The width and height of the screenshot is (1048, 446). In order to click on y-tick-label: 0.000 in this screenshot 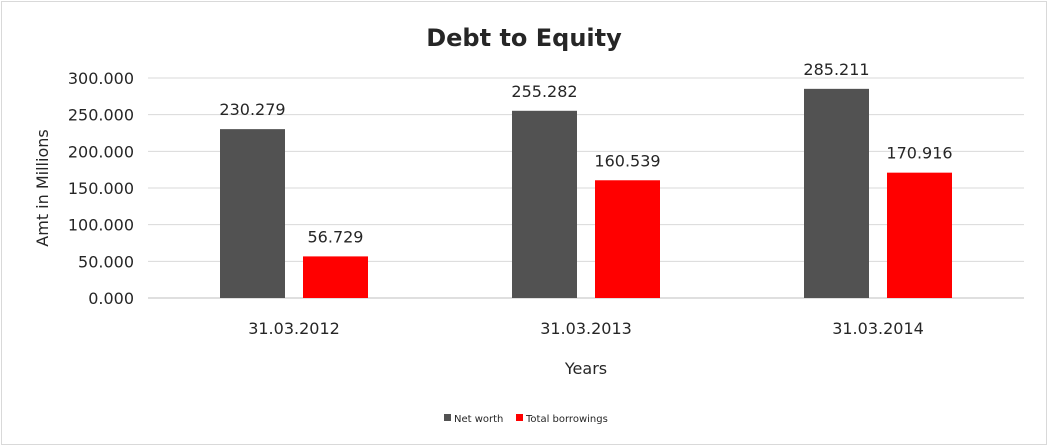, I will do `click(111, 298)`.